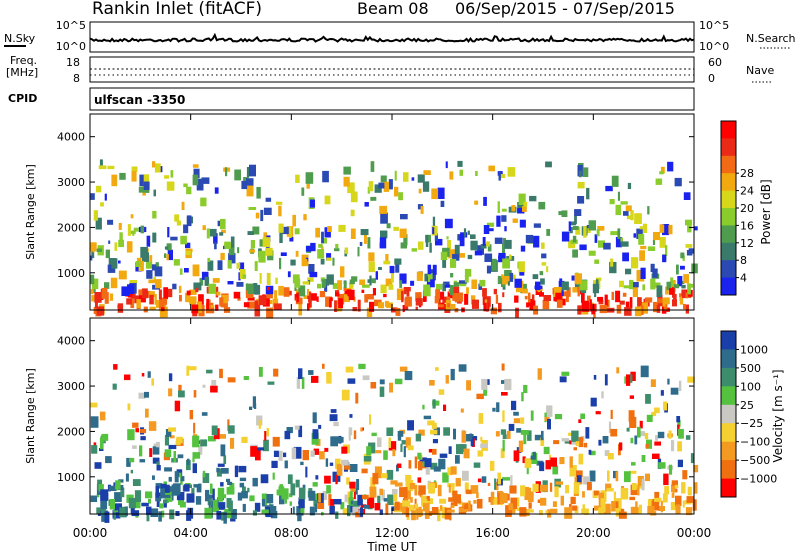  I want to click on cpid-label: CPID, so click(22, 98).